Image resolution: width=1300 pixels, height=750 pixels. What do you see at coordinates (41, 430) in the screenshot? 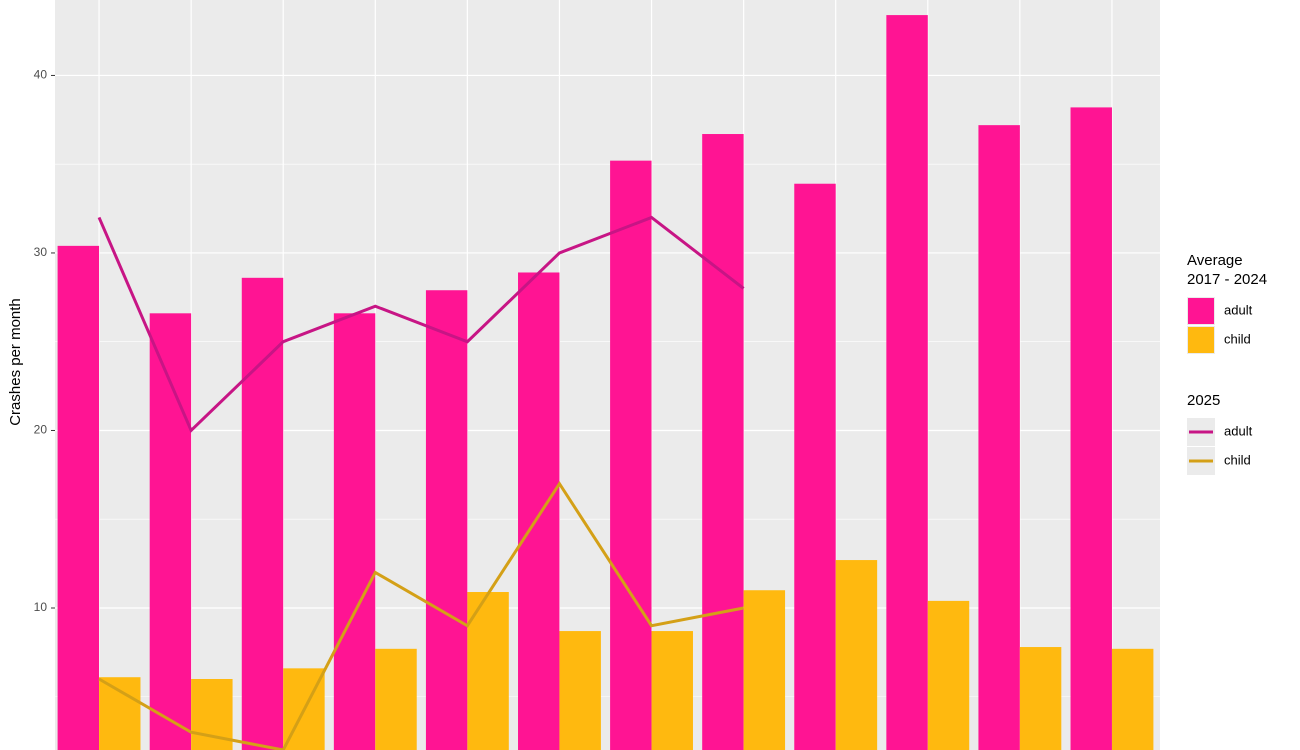
I see `y-tick-label: 20` at bounding box center [41, 430].